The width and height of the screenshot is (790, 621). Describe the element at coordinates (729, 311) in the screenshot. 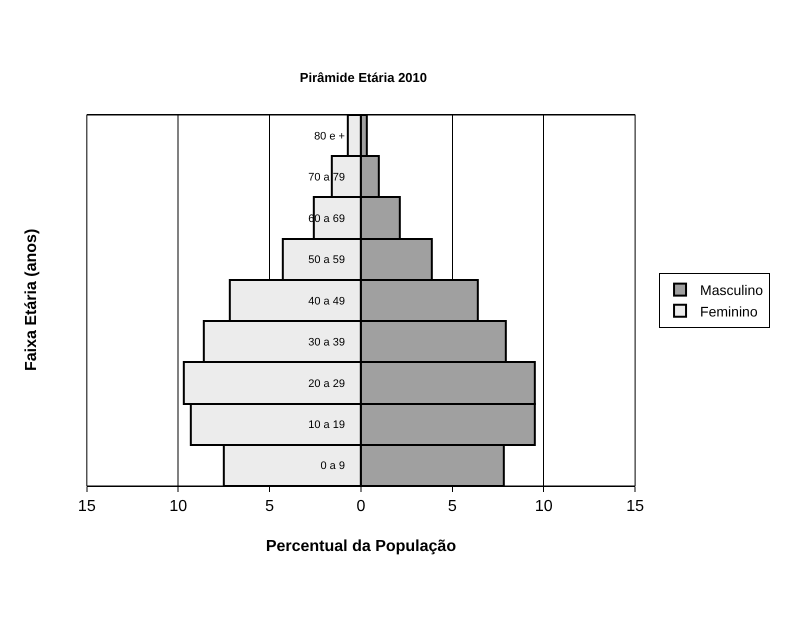

I see `legend-label: Feminino` at that location.